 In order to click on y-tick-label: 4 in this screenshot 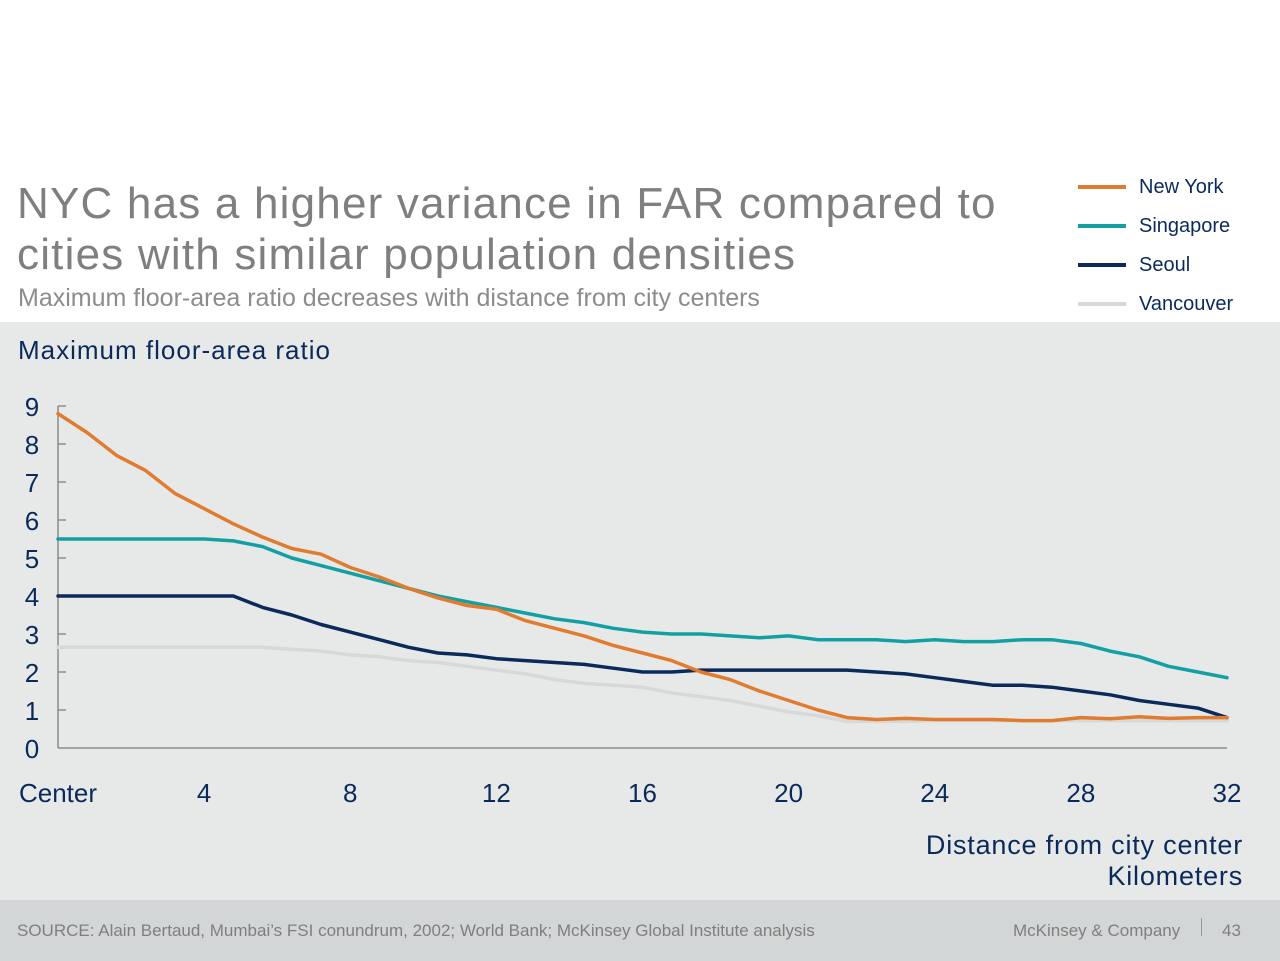, I will do `click(32, 597)`.